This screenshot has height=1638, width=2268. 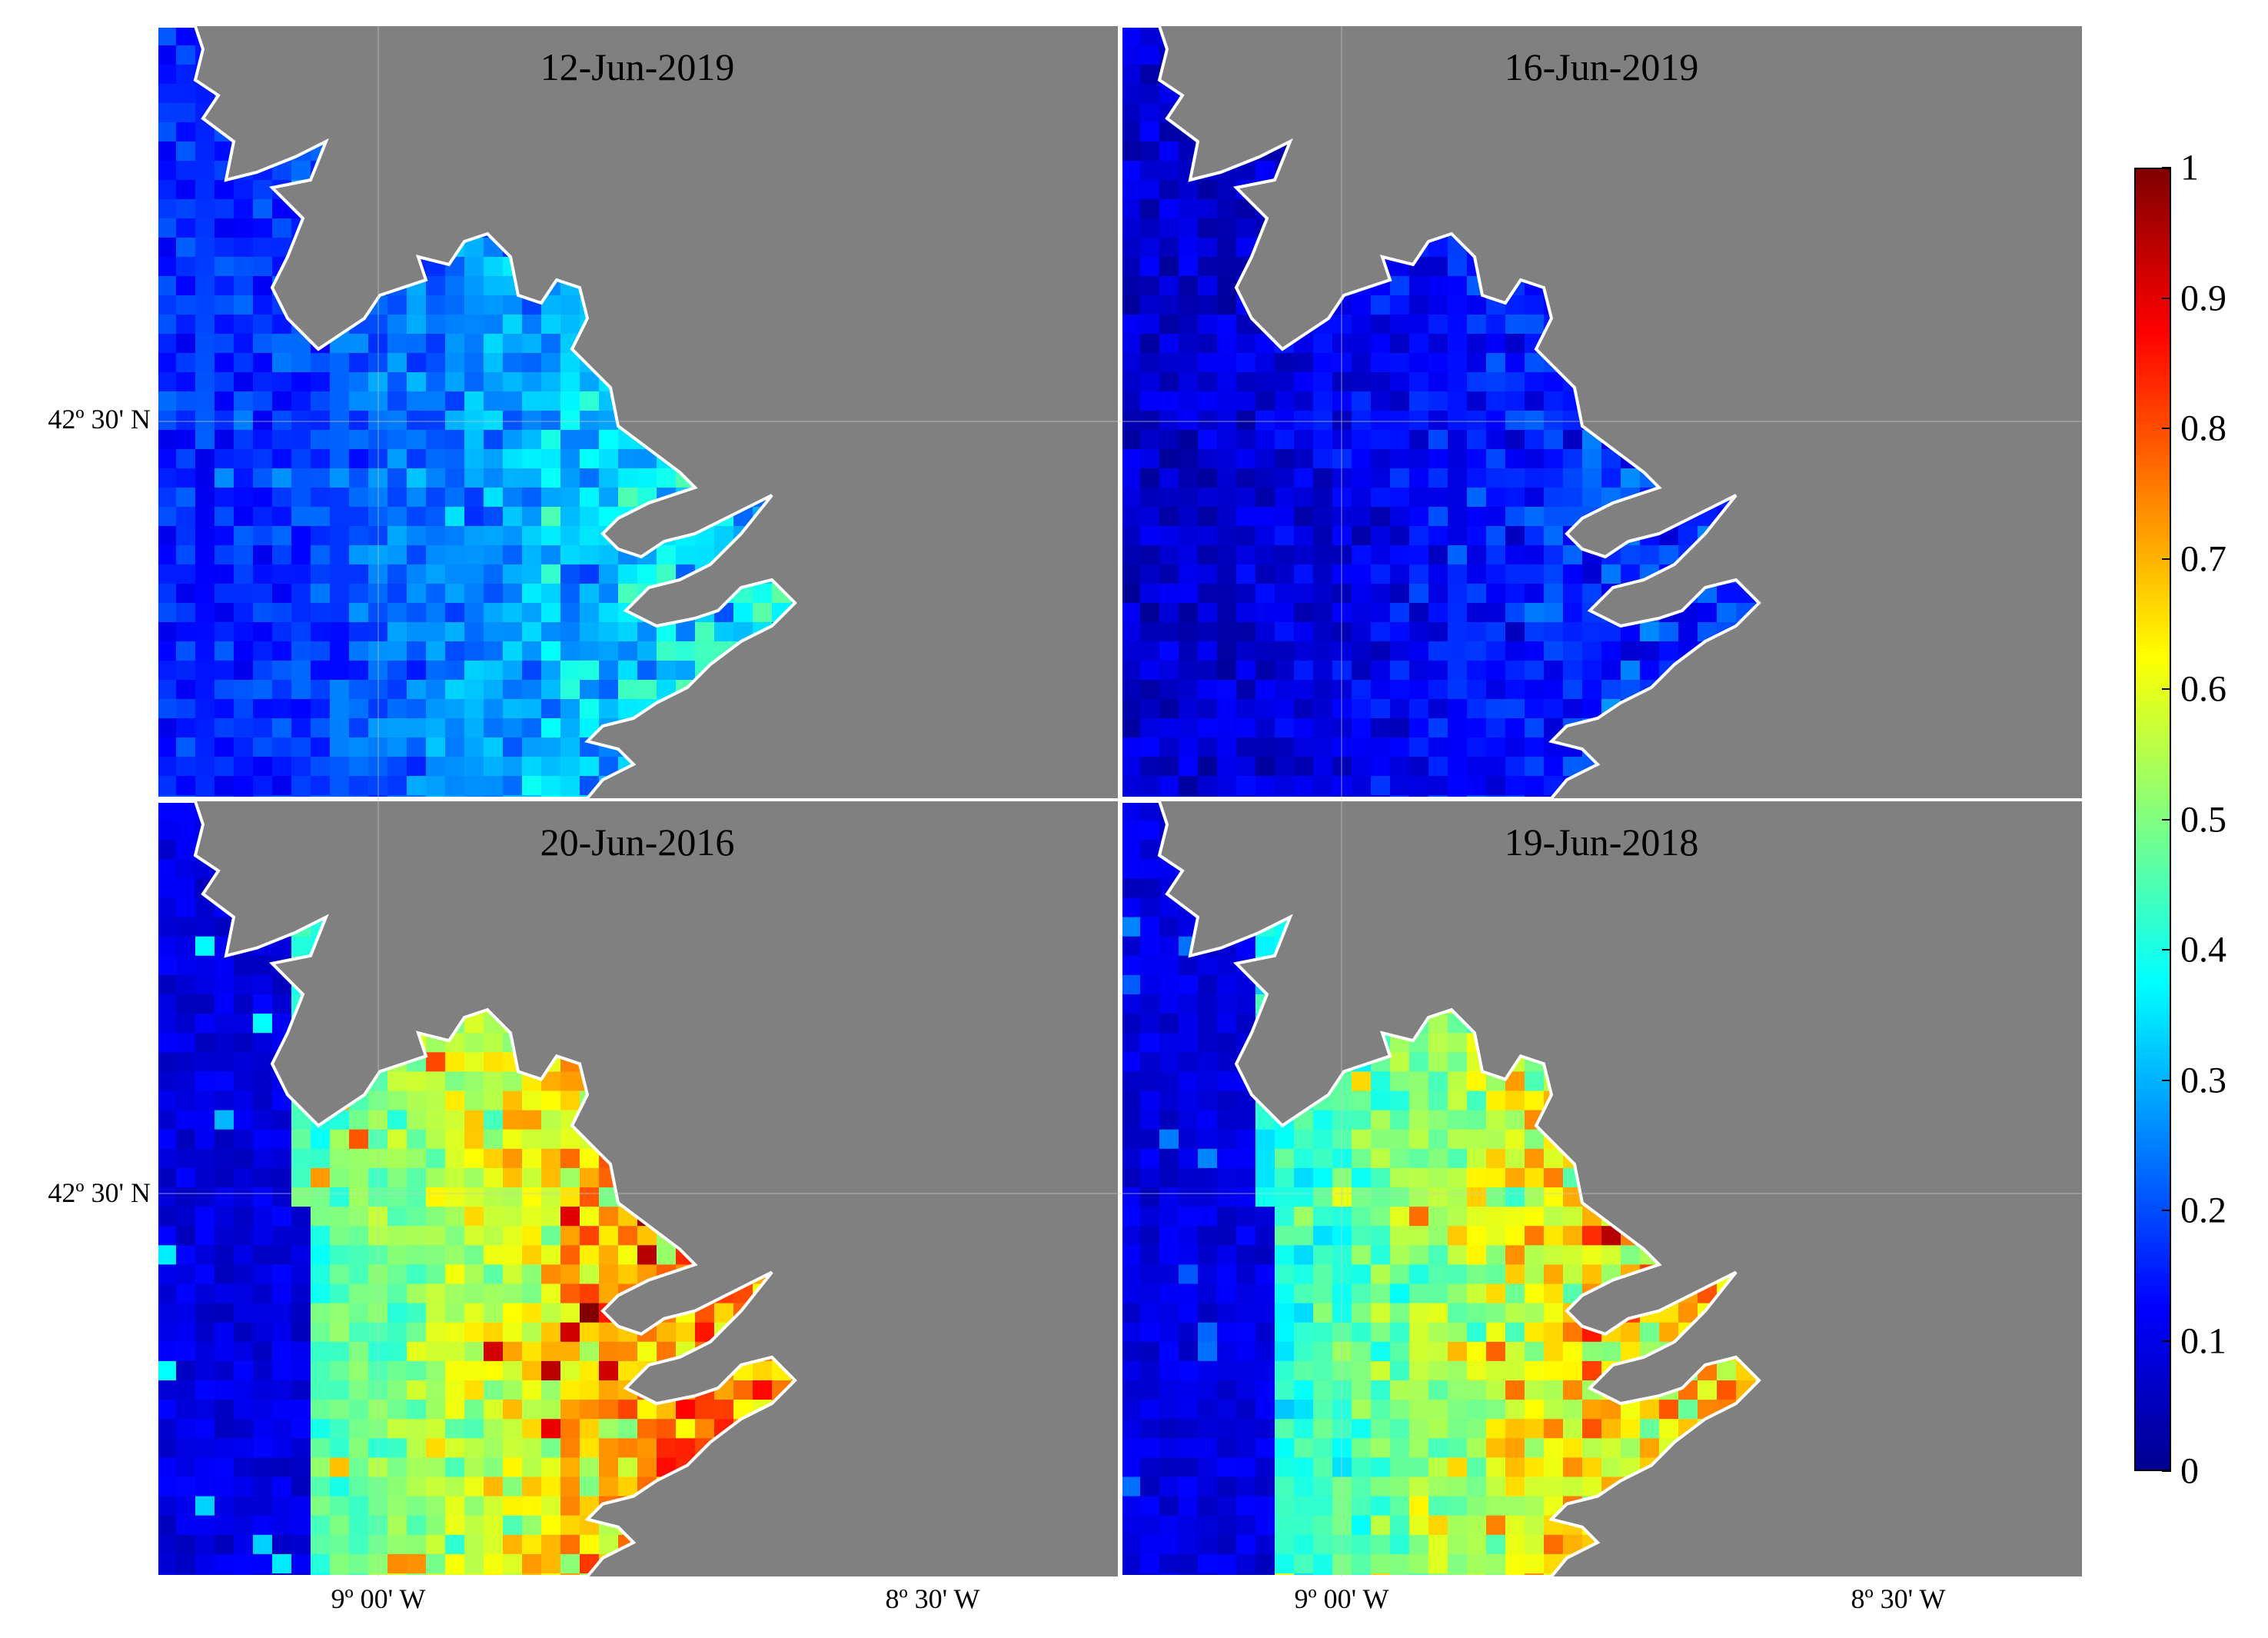 I want to click on colorbar-tick-label: 0.9, so click(x=2203, y=298).